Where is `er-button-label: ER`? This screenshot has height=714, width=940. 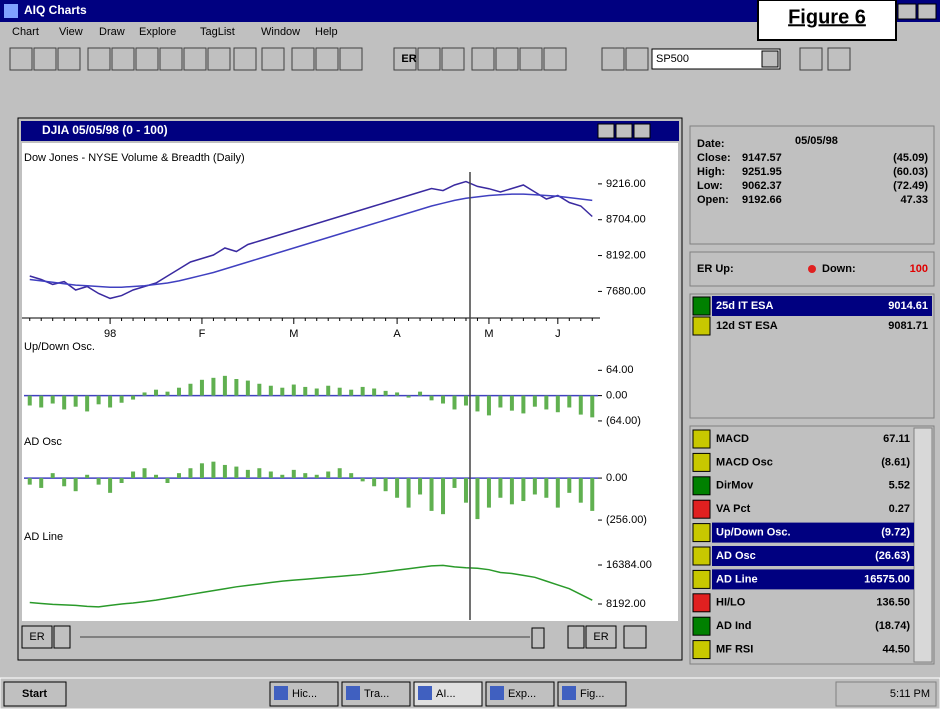
er-button-label: ER is located at coordinates (408, 59).